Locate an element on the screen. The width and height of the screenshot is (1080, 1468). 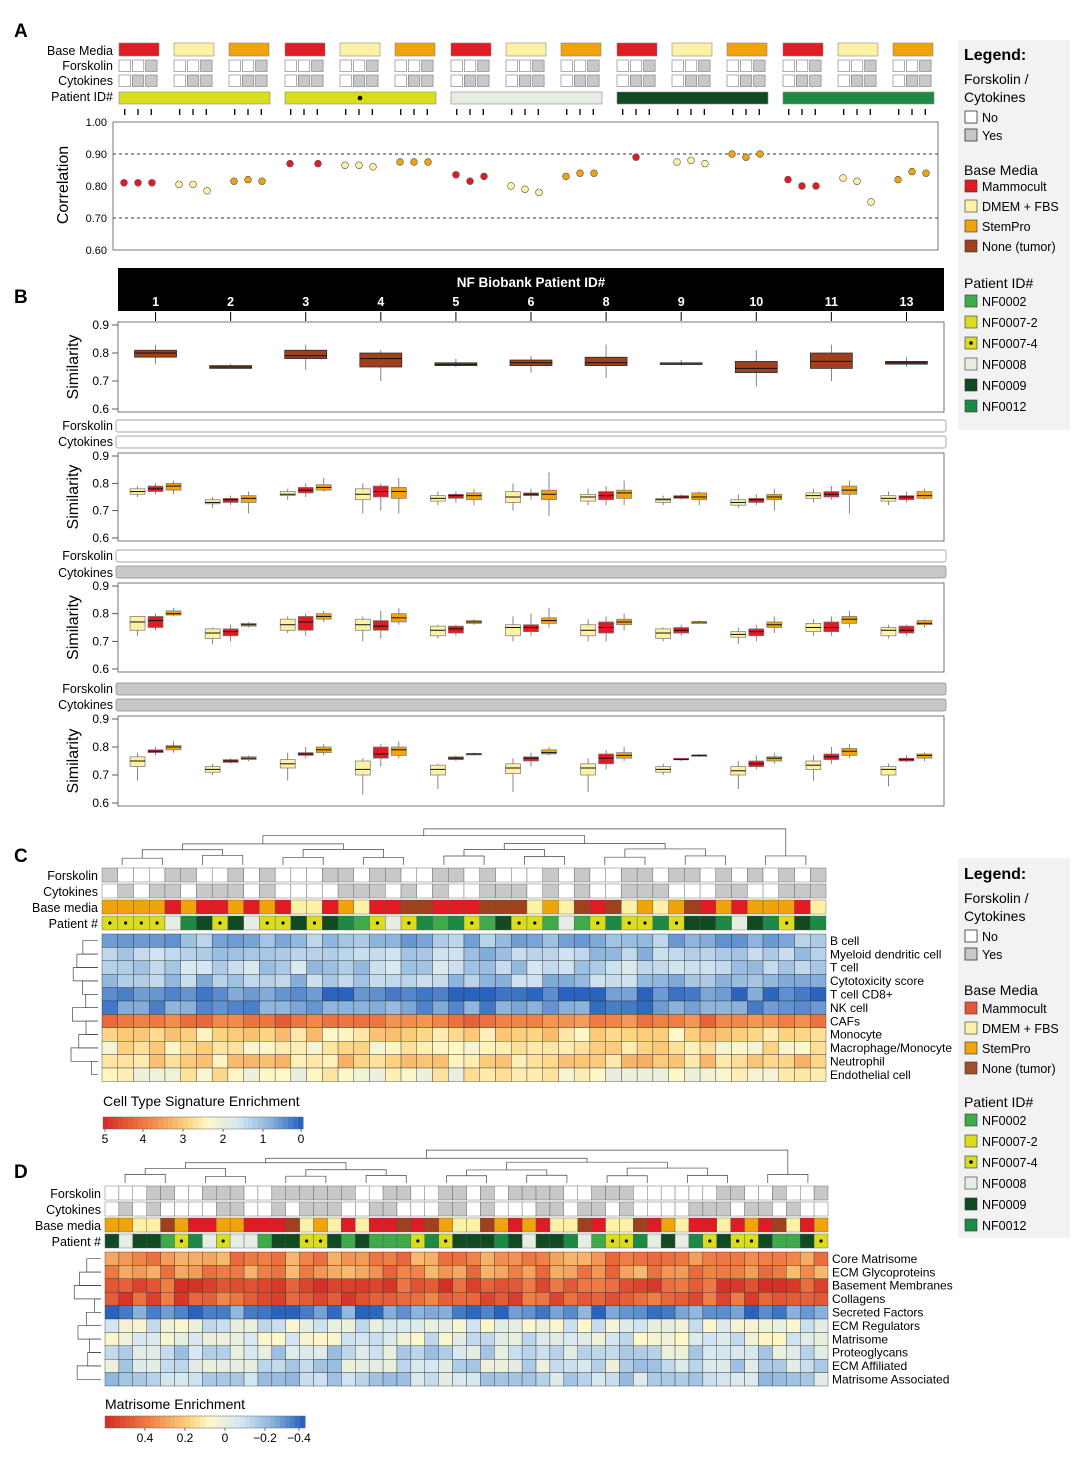
c-cytokines-label: Cytokines is located at coordinates (70, 892).